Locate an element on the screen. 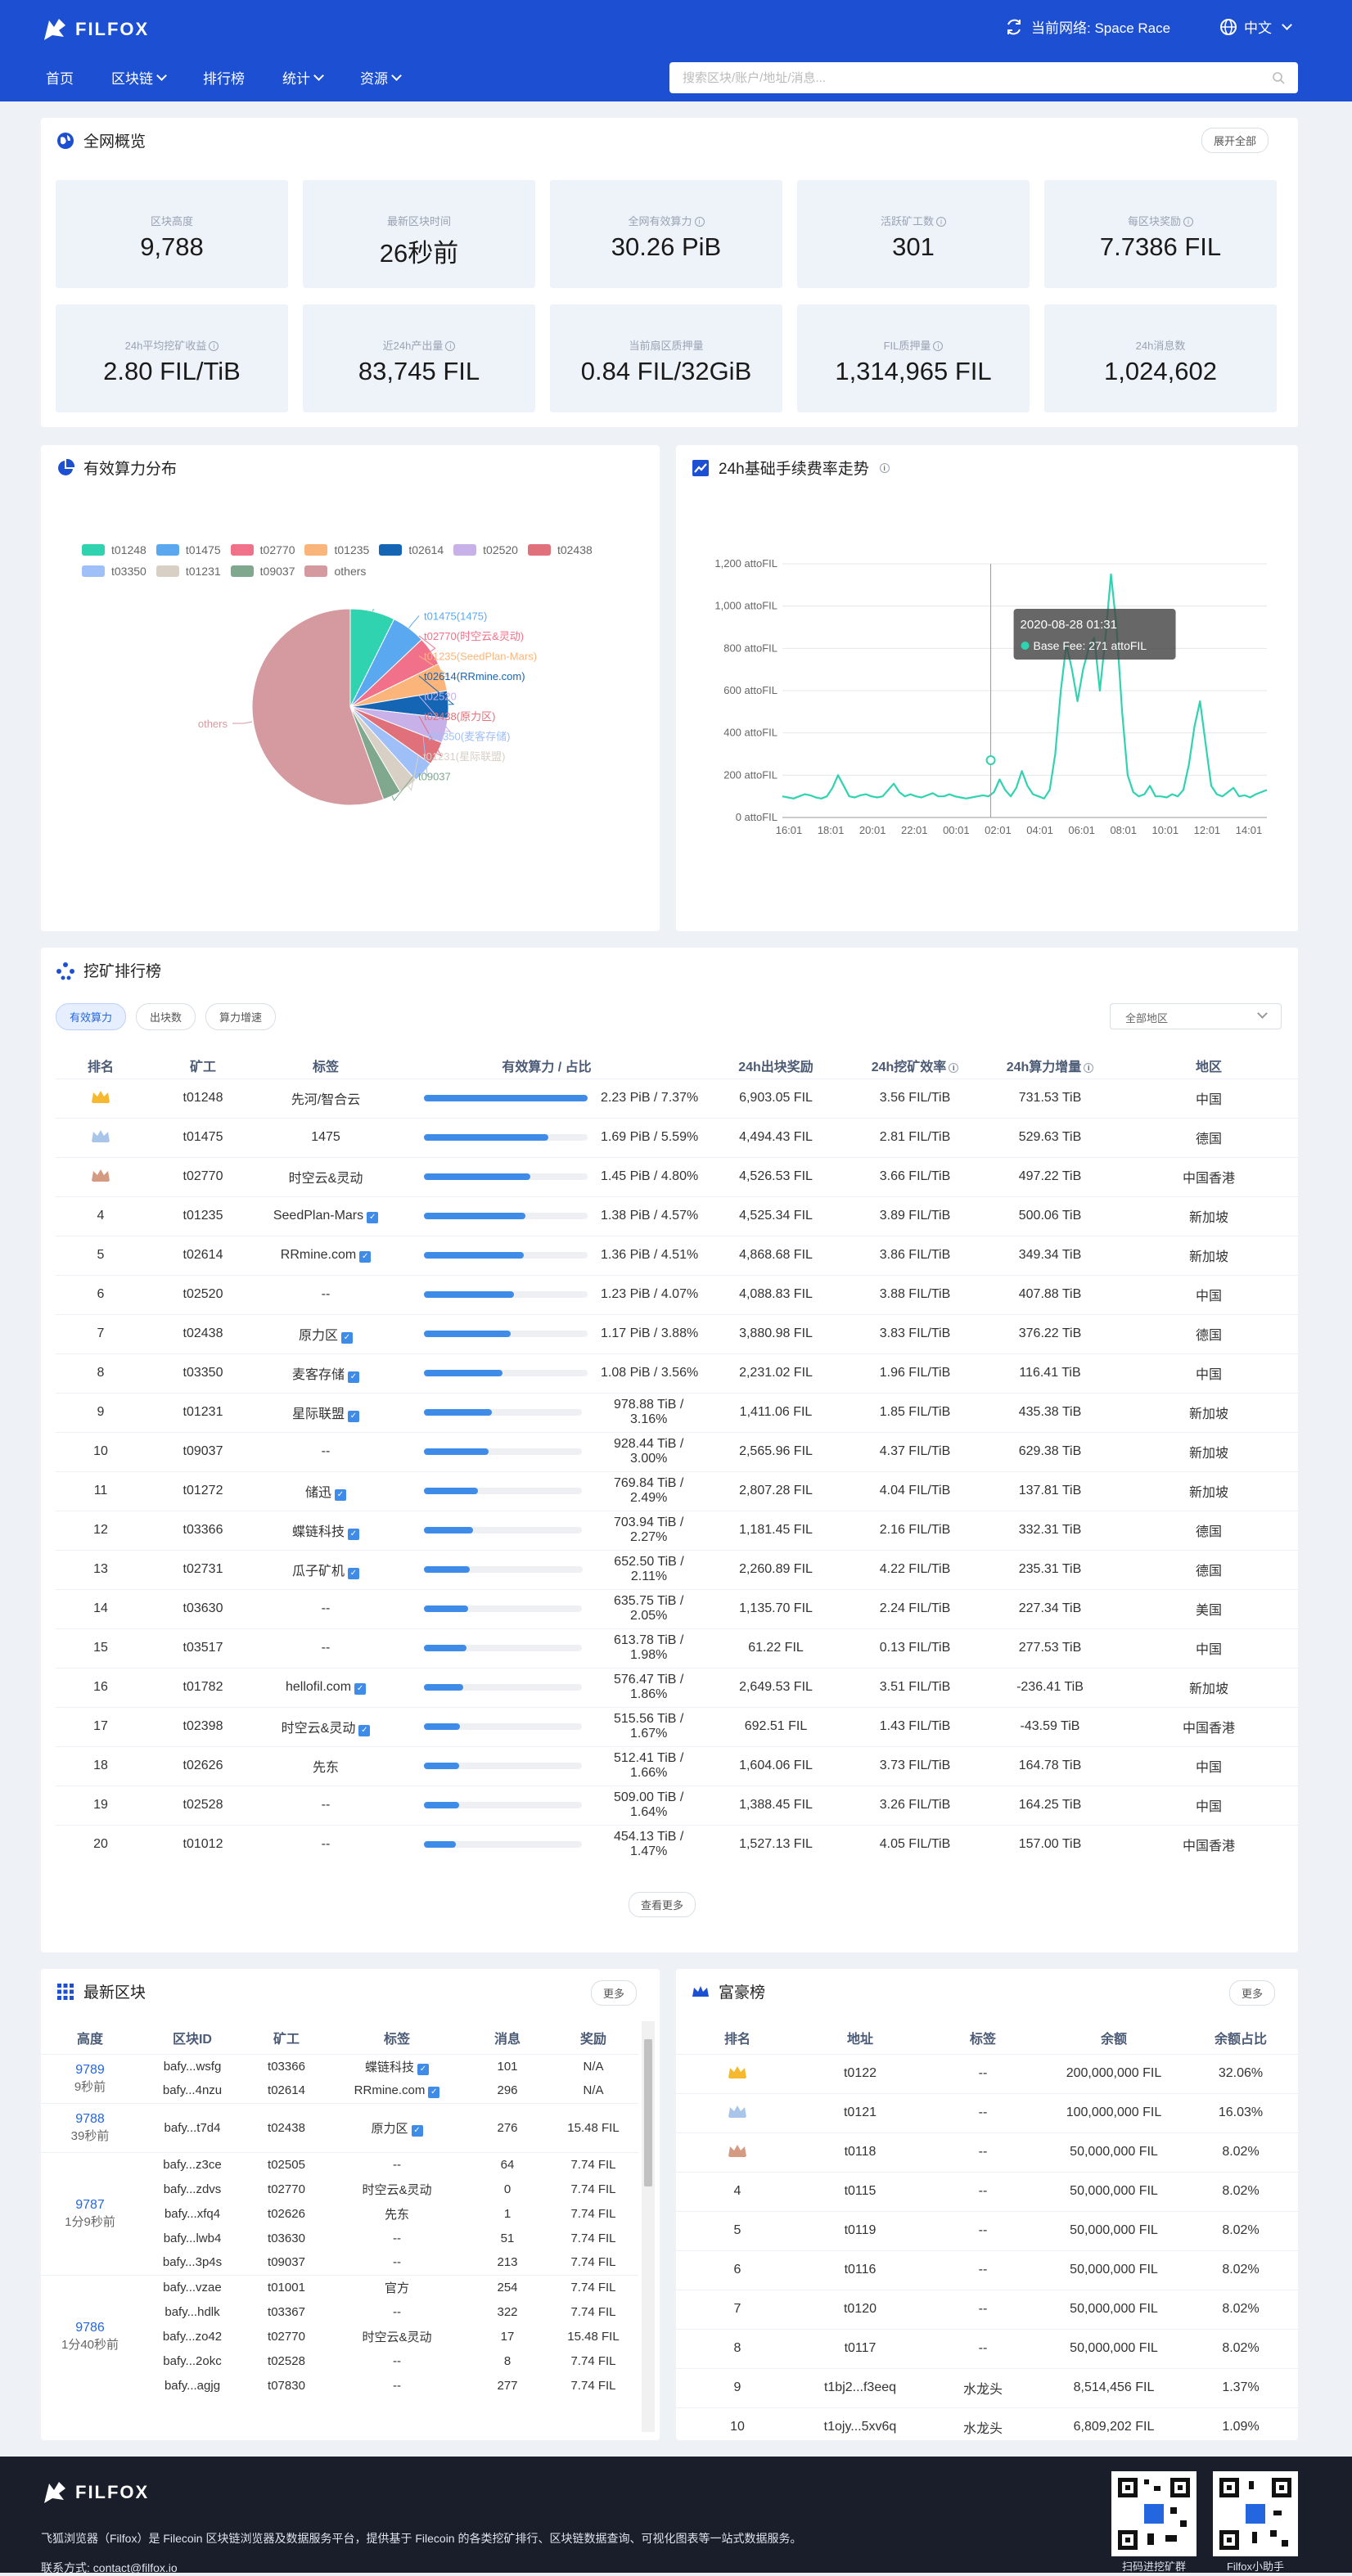  block-row: 9786 1分40秒前 bafy...vzae t01001 官方 254 7.74 FIL is located at coordinates (339, 2336).